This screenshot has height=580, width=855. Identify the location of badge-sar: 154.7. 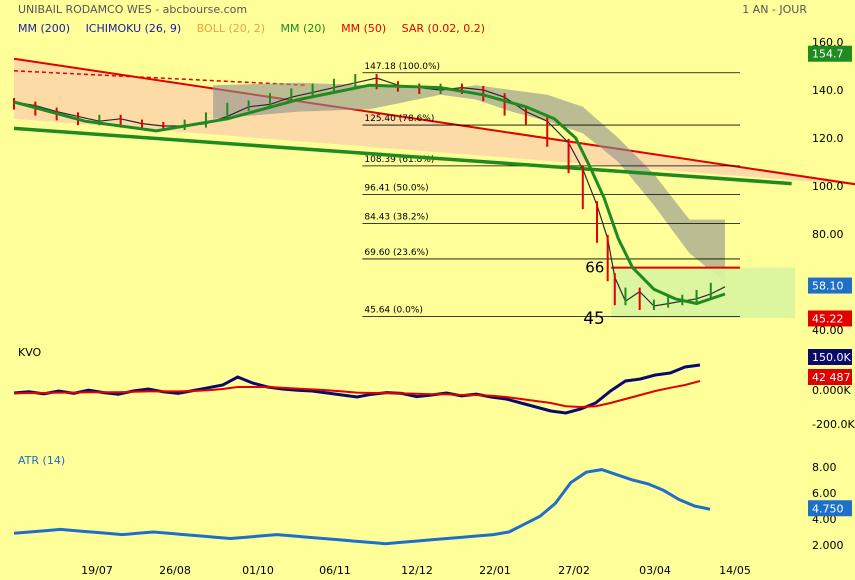
(828, 54).